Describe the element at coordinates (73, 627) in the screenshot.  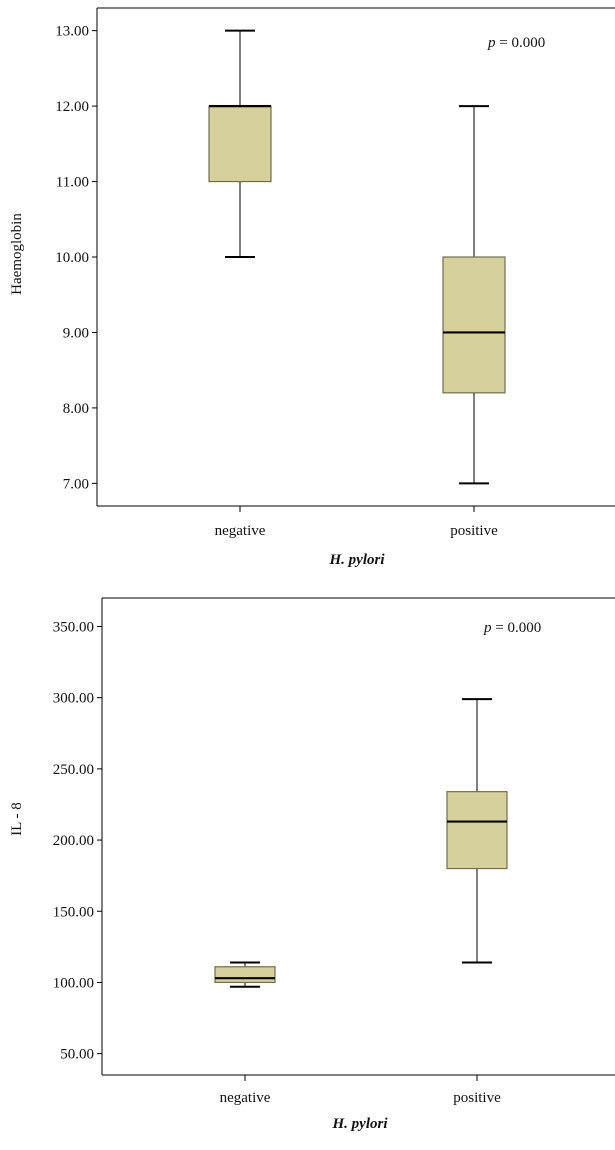
I see `y-tick-label: 350.00` at that location.